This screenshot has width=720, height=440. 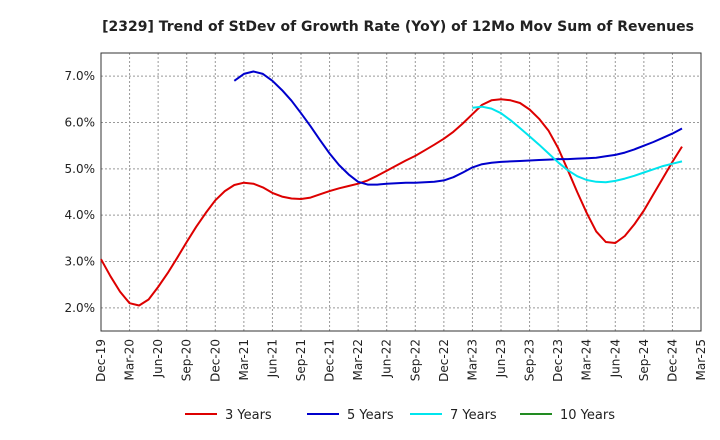 I want to click on x-tick-label: Mar-20, so click(x=130, y=359).